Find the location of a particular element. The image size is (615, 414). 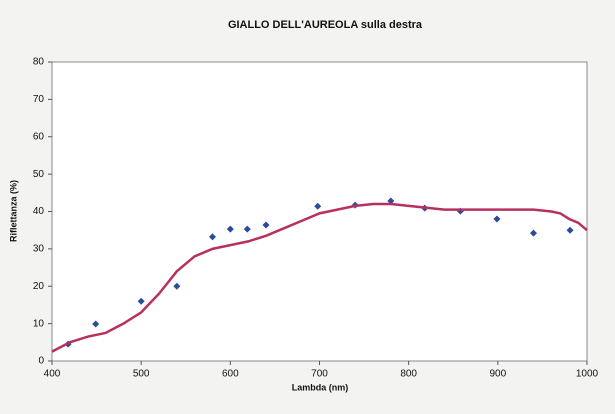

y-tick-label: 0 is located at coordinates (41, 361).